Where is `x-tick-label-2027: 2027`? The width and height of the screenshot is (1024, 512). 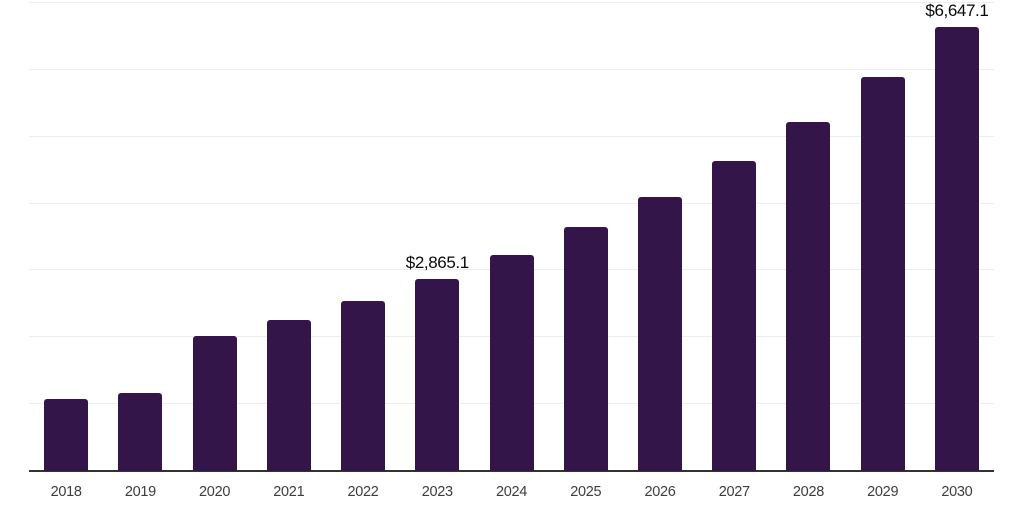
x-tick-label-2027: 2027 is located at coordinates (734, 492).